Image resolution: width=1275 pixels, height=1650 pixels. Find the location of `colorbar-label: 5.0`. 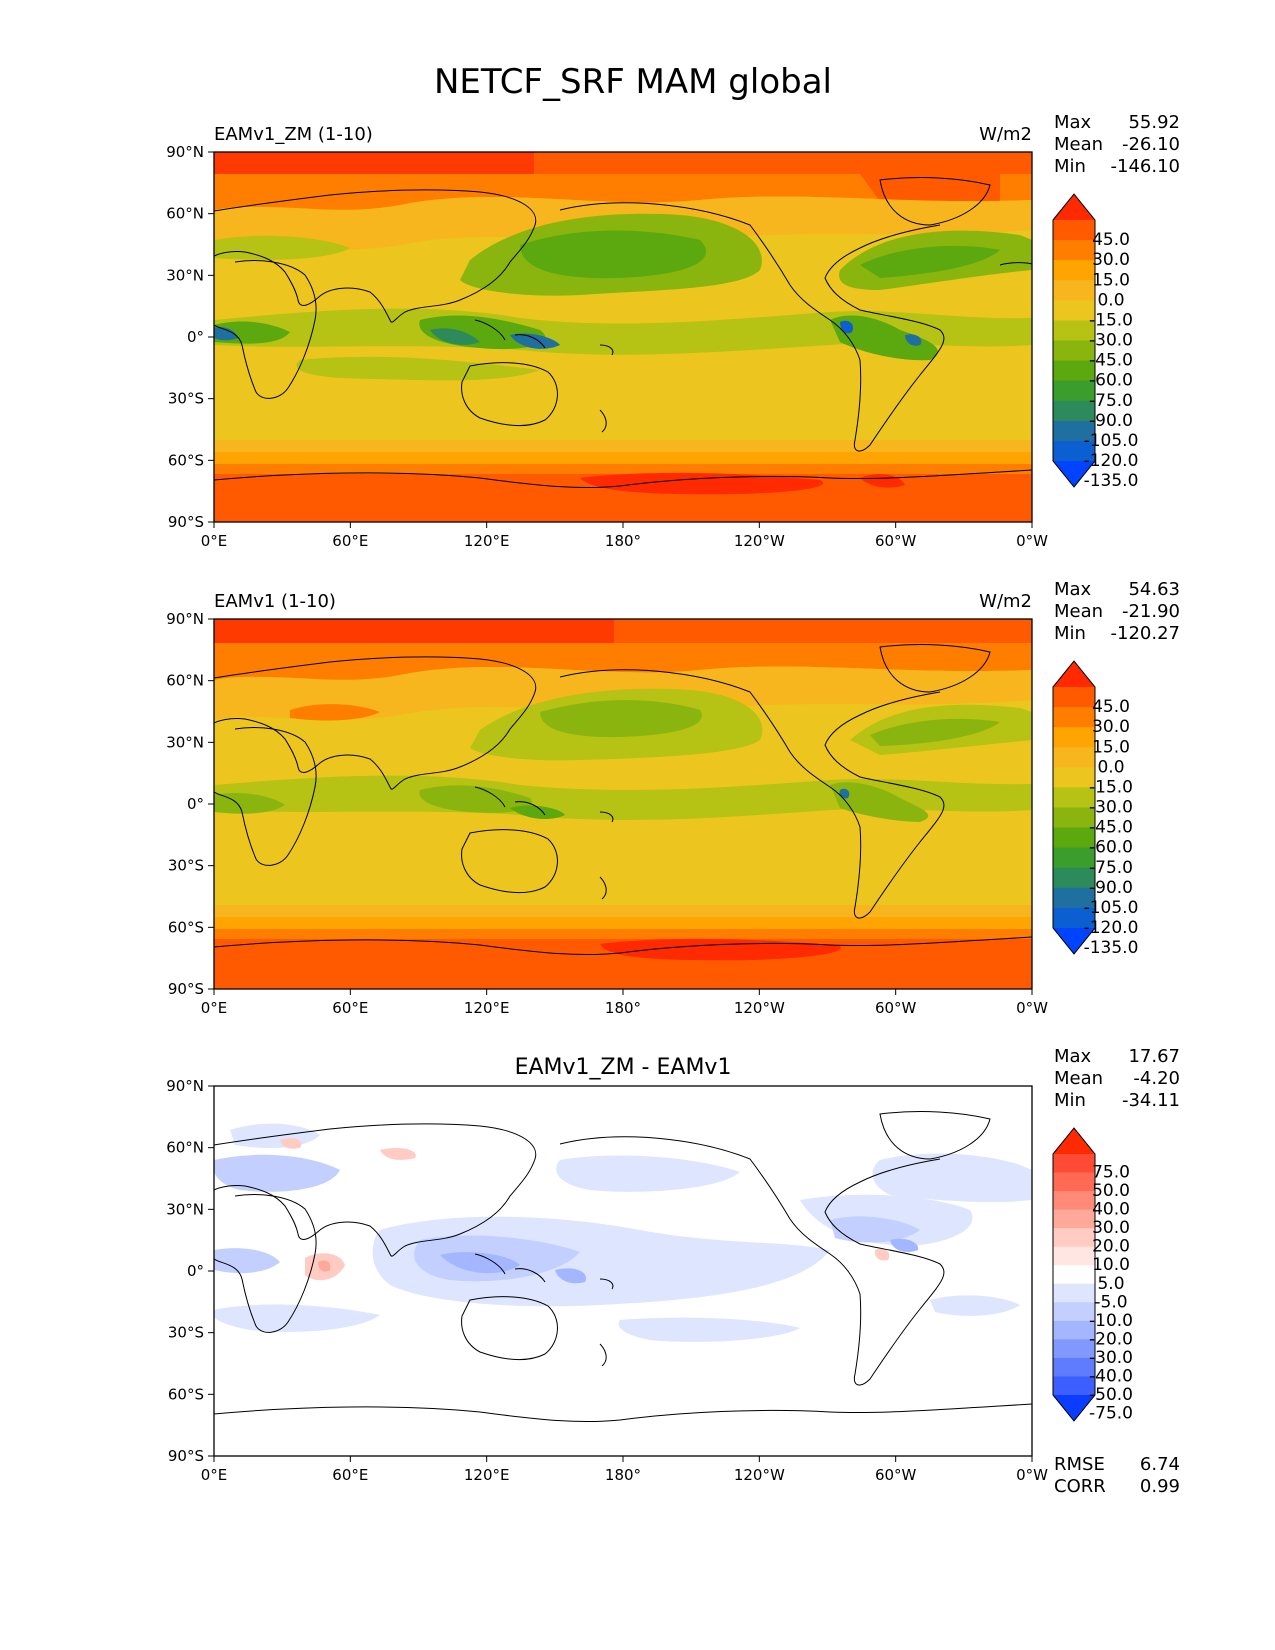

colorbar-label: 5.0 is located at coordinates (1110, 1284).